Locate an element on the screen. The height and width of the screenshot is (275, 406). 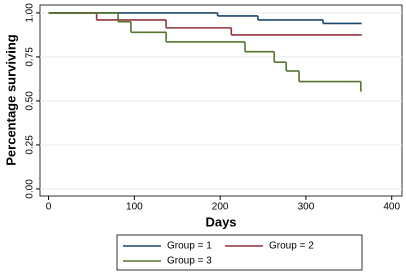
x-tick-label: 400 is located at coordinates (391, 207).